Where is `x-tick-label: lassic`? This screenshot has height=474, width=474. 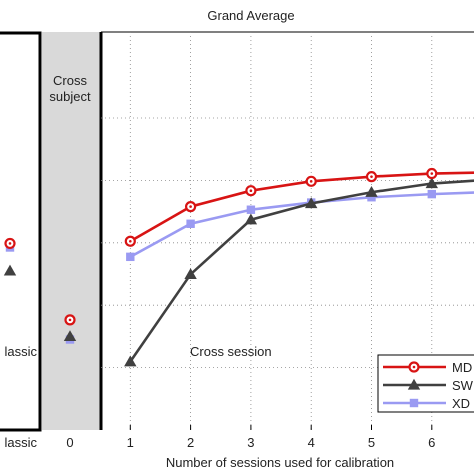
x-tick-label: lassic is located at coordinates (20, 442).